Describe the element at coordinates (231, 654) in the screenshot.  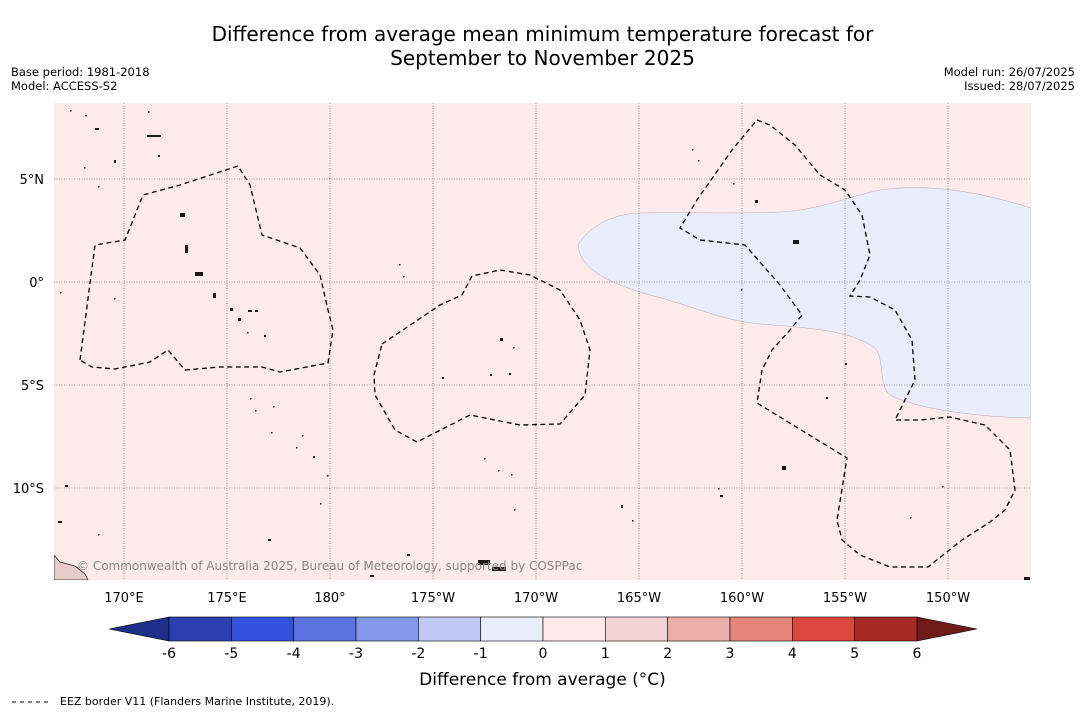
I see `colorbar-tick-label: -5` at that location.